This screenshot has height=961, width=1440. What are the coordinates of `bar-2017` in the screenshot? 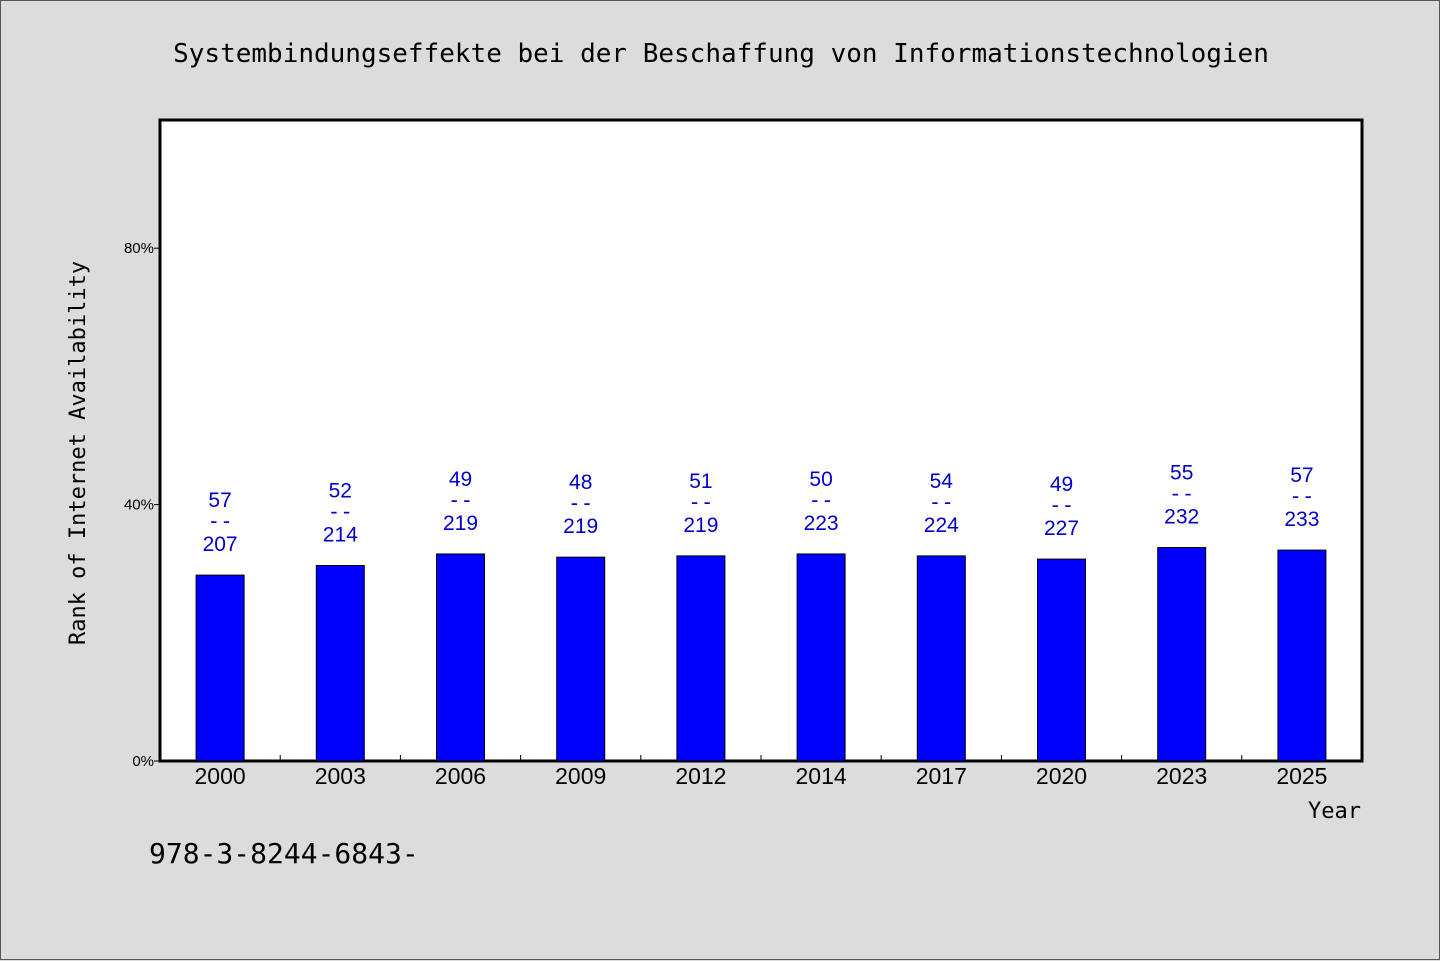 It's located at (941, 658).